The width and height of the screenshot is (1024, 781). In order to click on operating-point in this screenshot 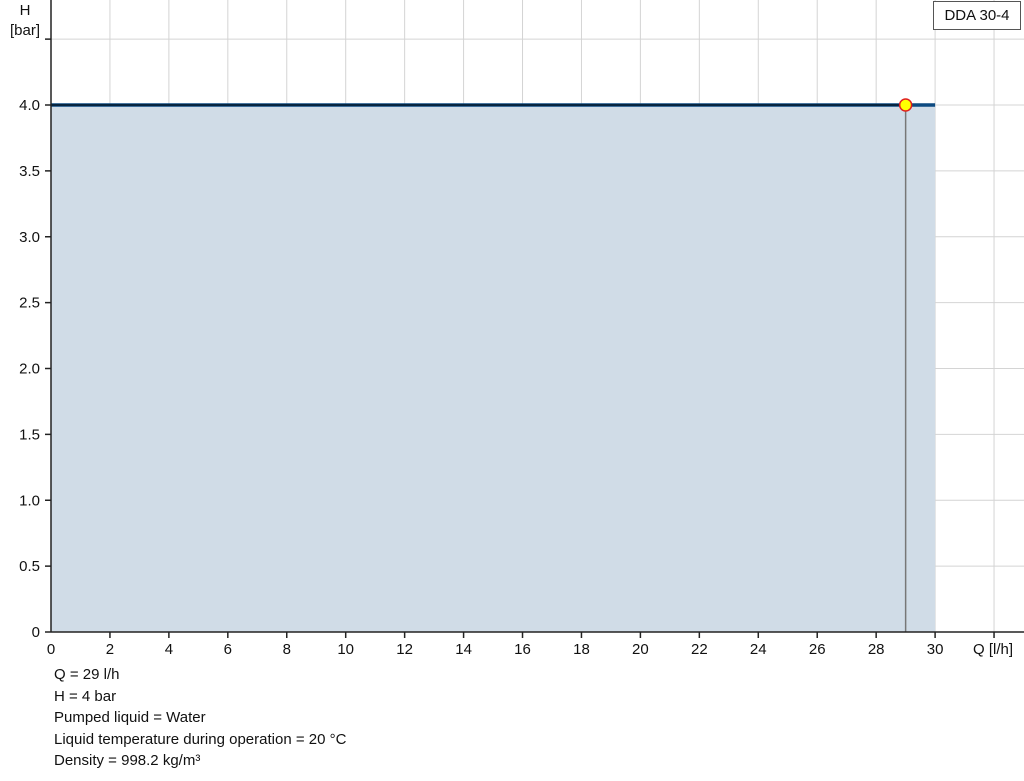, I will do `click(905, 105)`.